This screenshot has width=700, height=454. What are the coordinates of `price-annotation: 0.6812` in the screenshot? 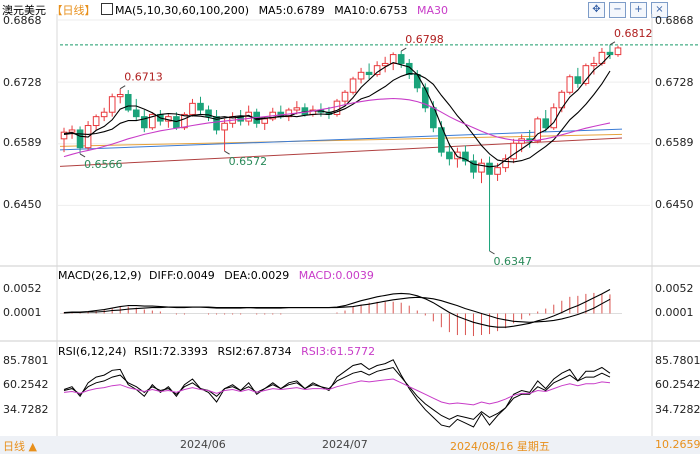 It's located at (633, 33).